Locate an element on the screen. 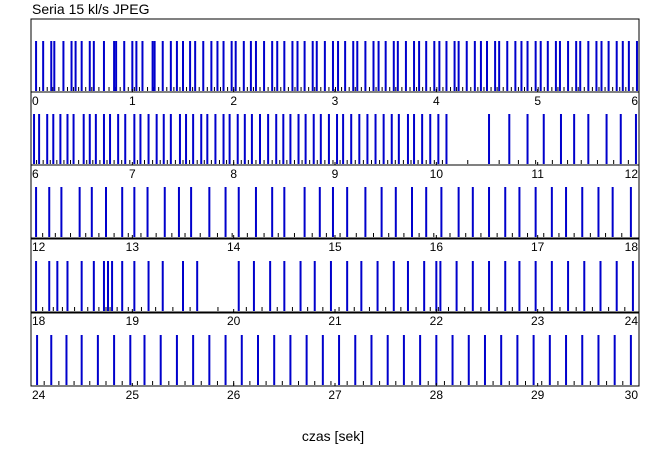 The image size is (670, 463). x-tick-label: 0 is located at coordinates (35, 101).